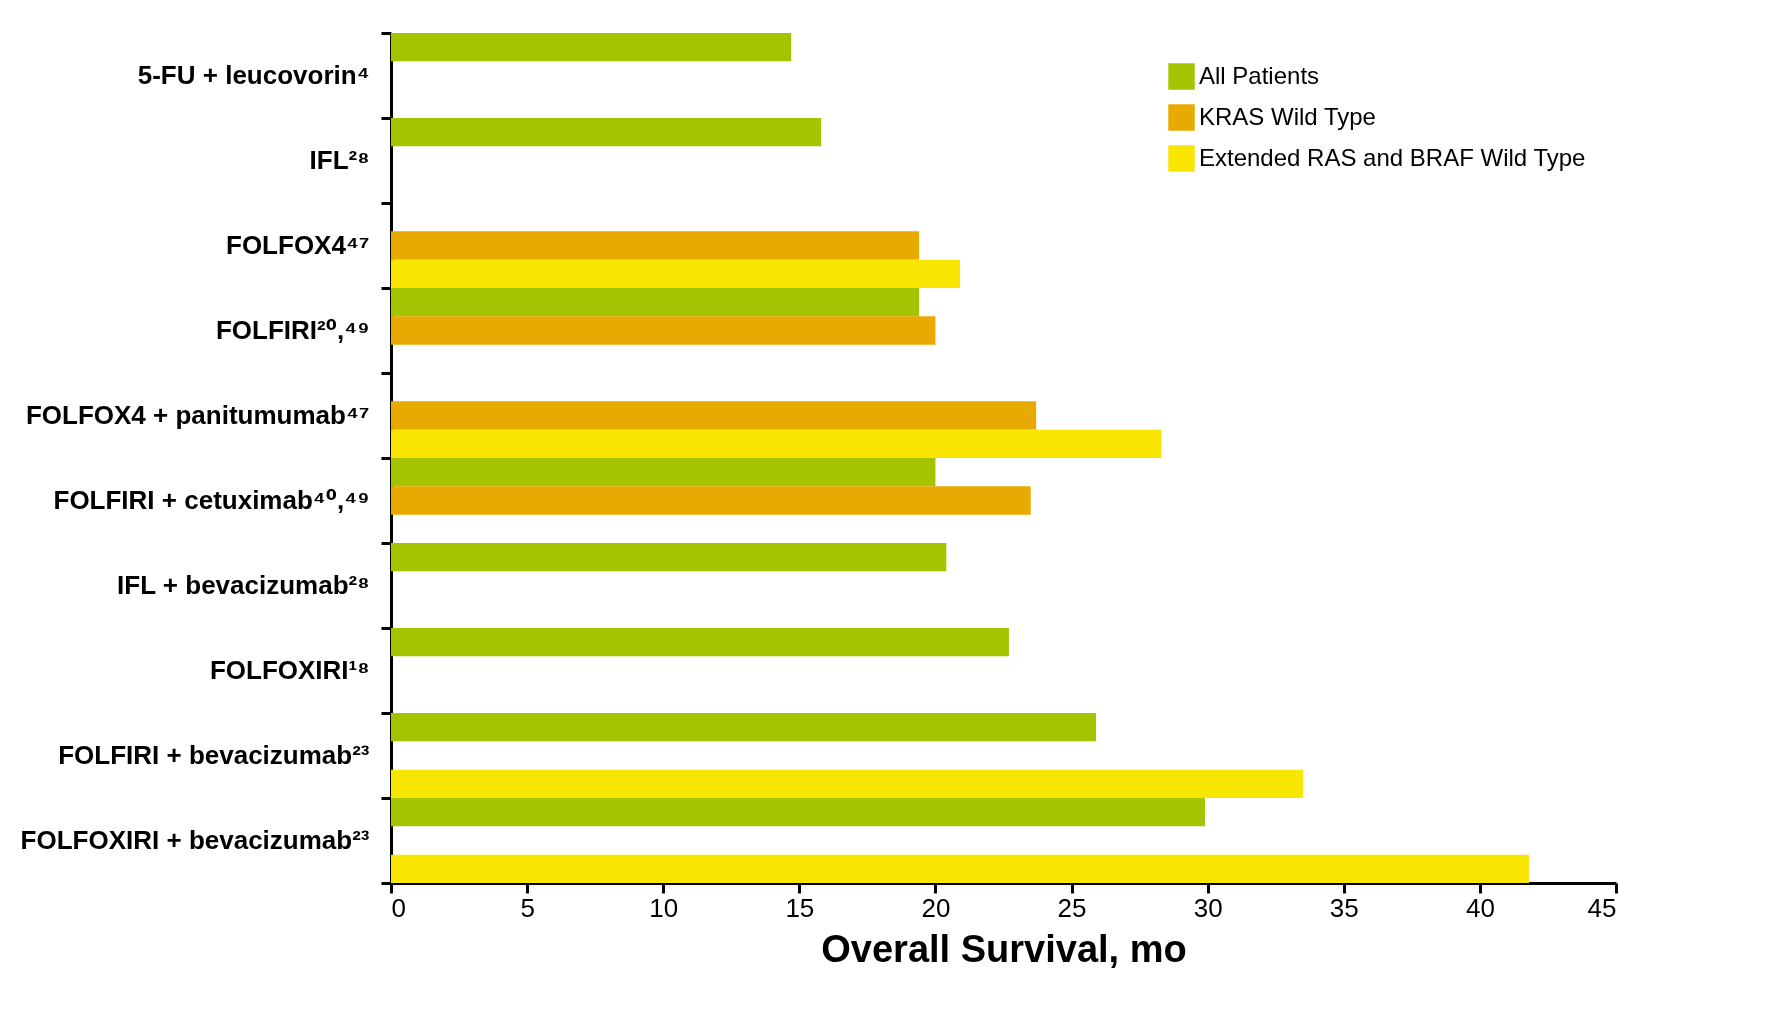 This screenshot has height=1017, width=1780. I want to click on y-tick-label: FOLFOXIRI + bevacizumab²³, so click(195, 840).